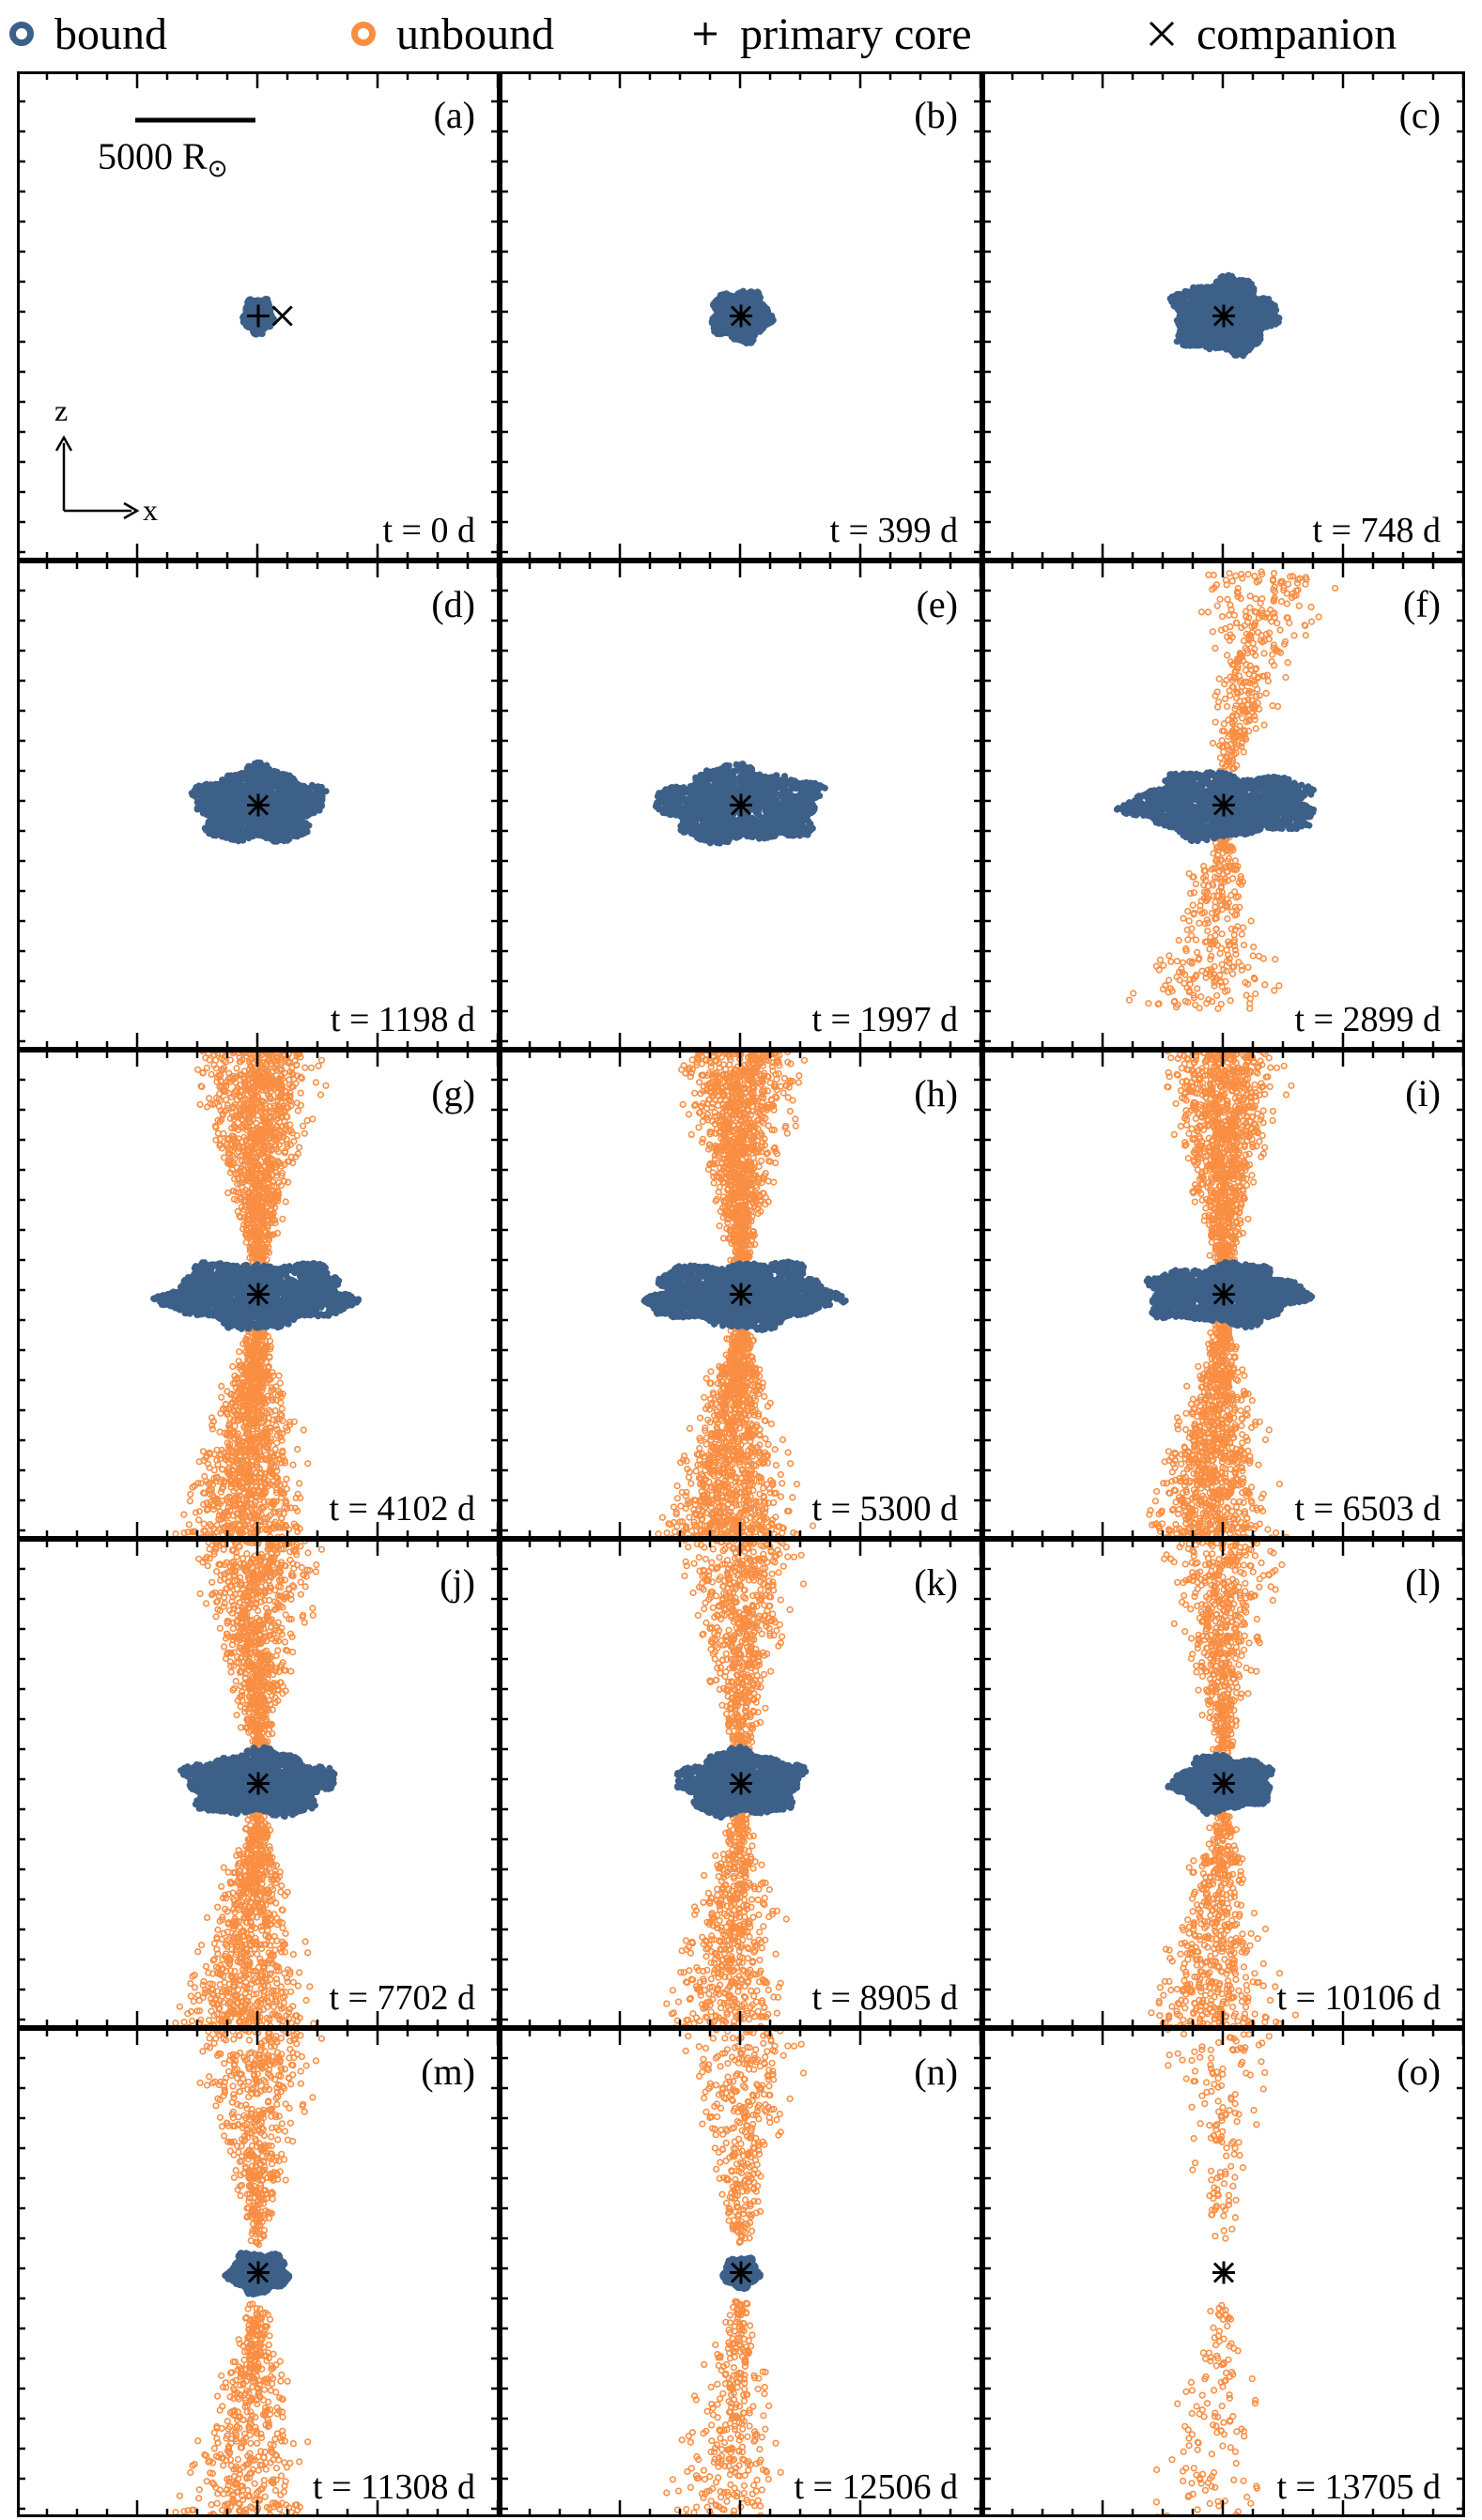  What do you see at coordinates (150, 510) in the screenshot?
I see `axis-x-label: x` at bounding box center [150, 510].